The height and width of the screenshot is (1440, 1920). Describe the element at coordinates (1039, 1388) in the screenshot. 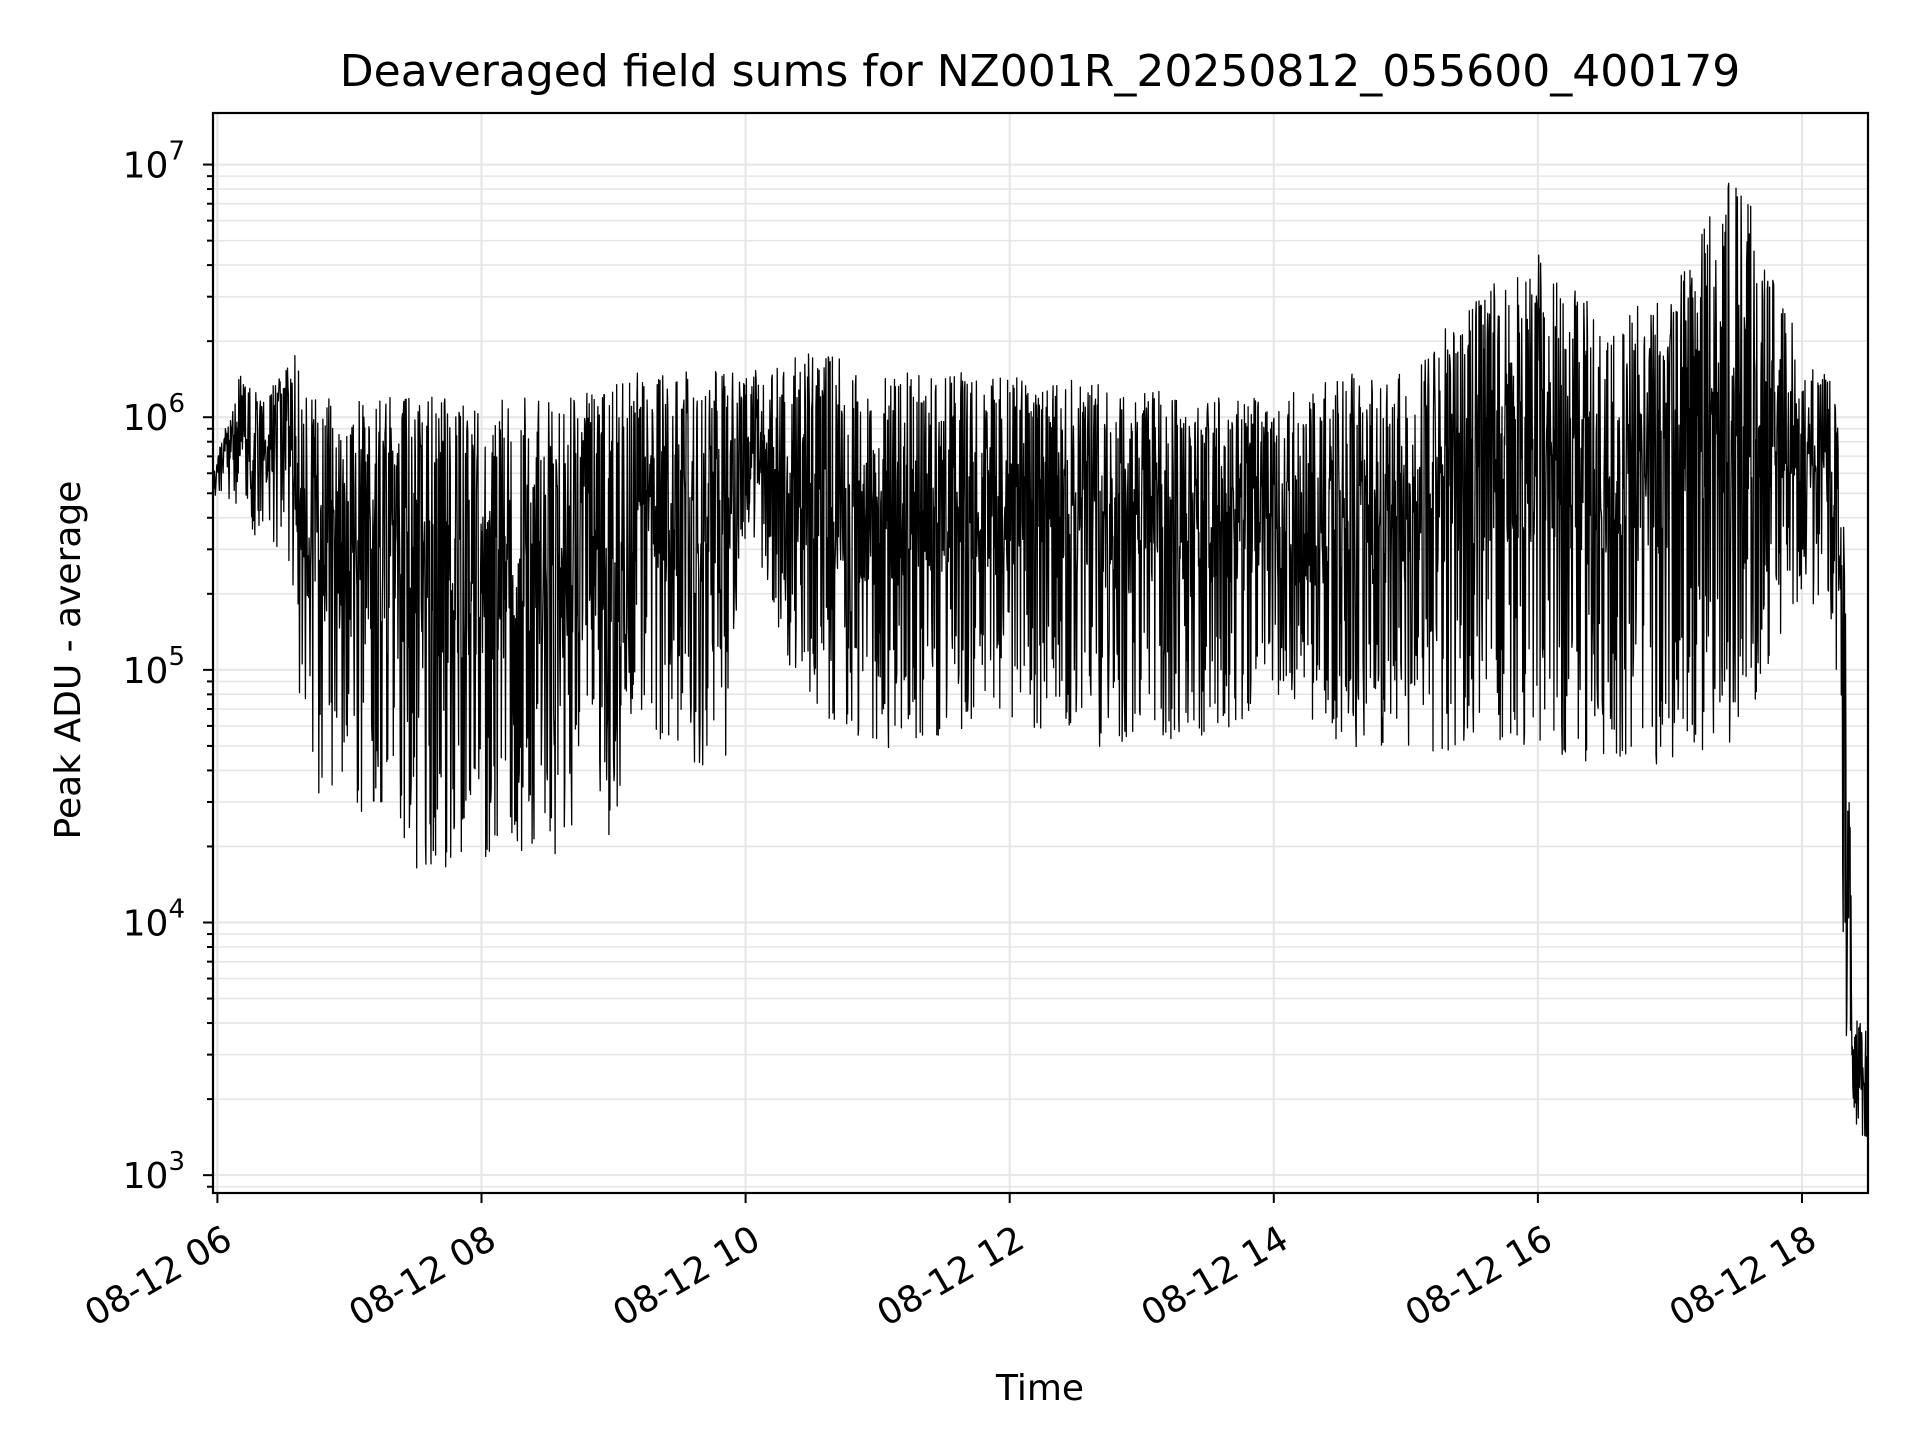

I see `x-axis-label: Time` at that location.